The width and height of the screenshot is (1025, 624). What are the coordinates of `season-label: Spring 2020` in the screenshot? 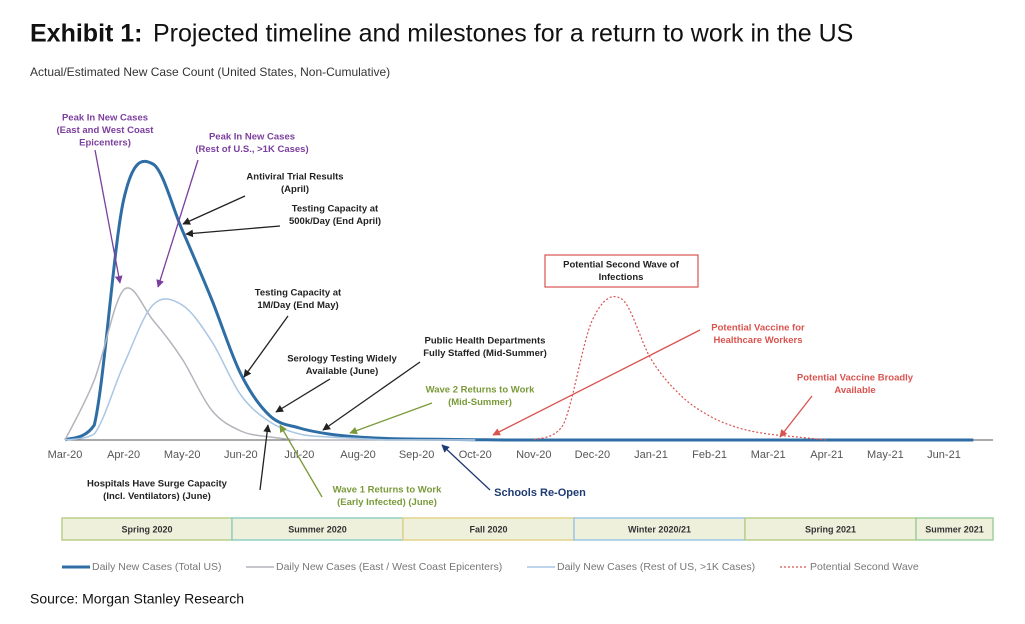 It's located at (146, 529).